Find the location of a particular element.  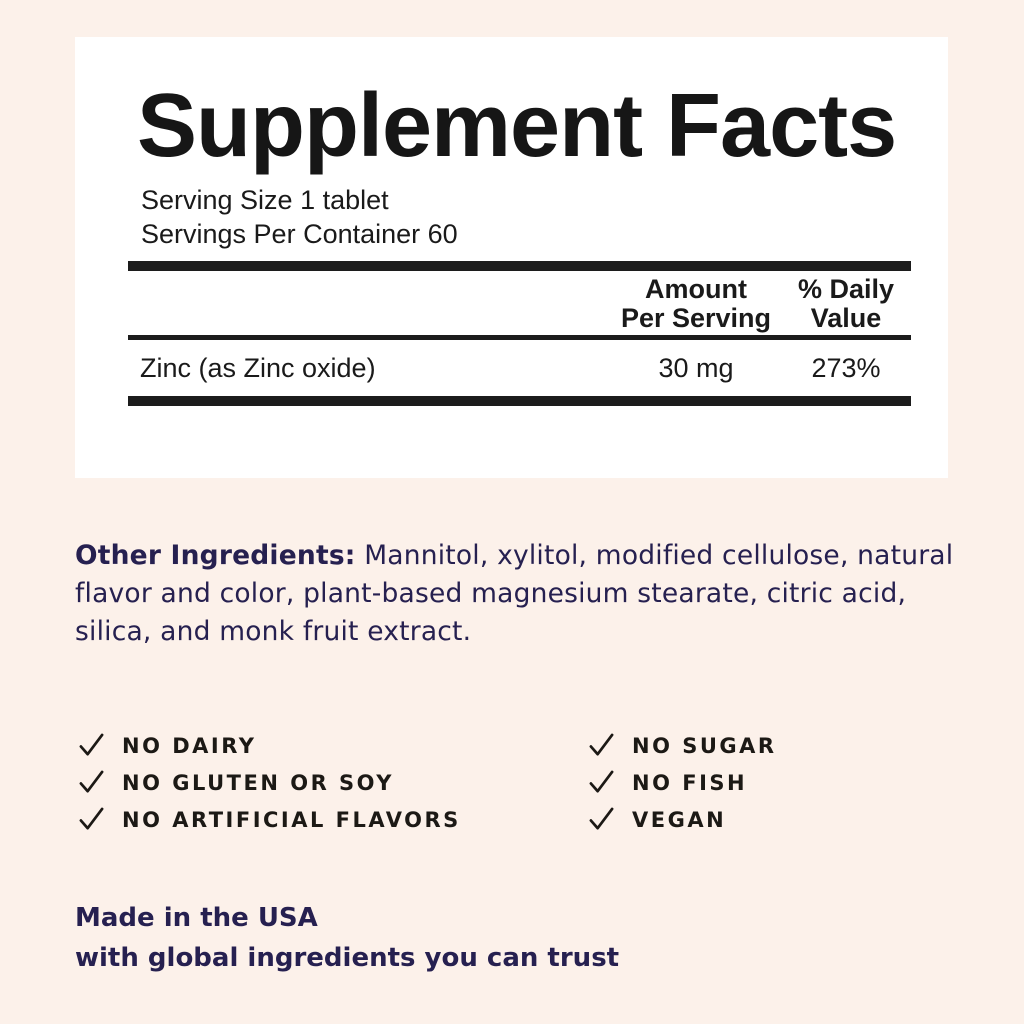

ingredient-amount: 30 mg is located at coordinates (696, 368).